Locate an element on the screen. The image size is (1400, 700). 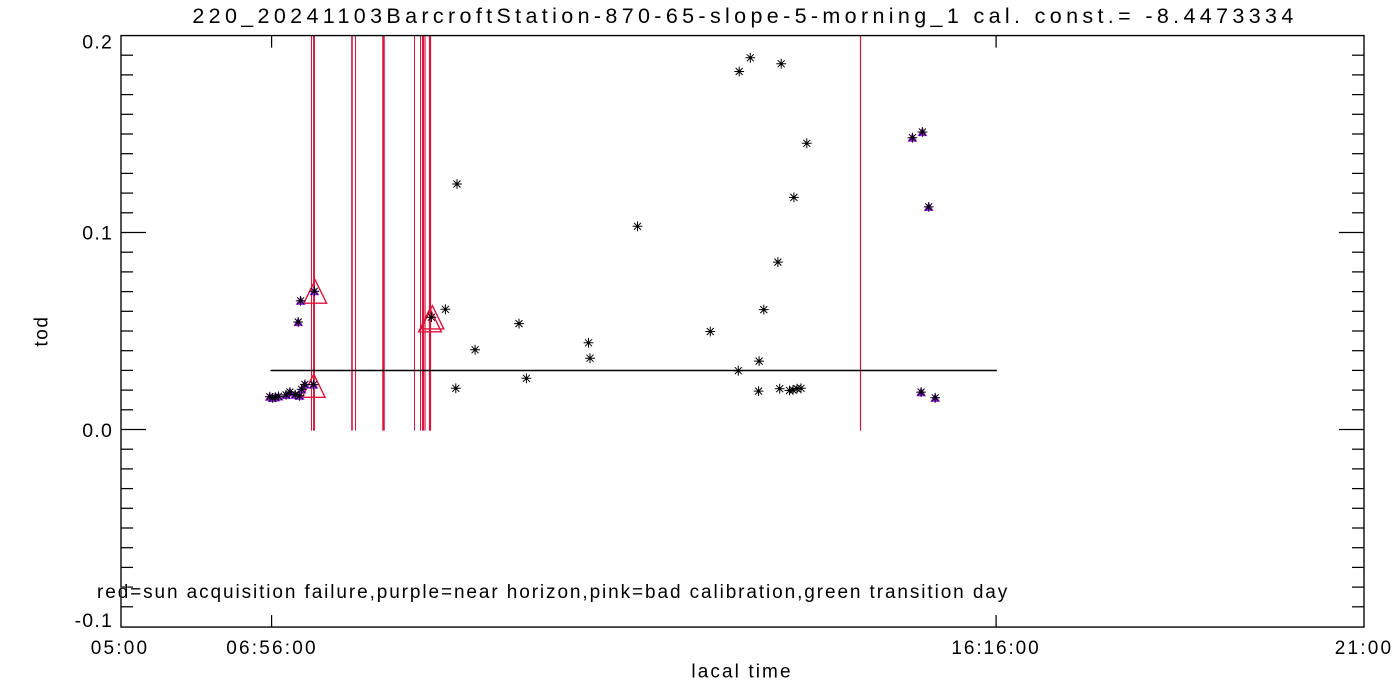
svg-text: 06:56:00 is located at coordinates (272, 648).